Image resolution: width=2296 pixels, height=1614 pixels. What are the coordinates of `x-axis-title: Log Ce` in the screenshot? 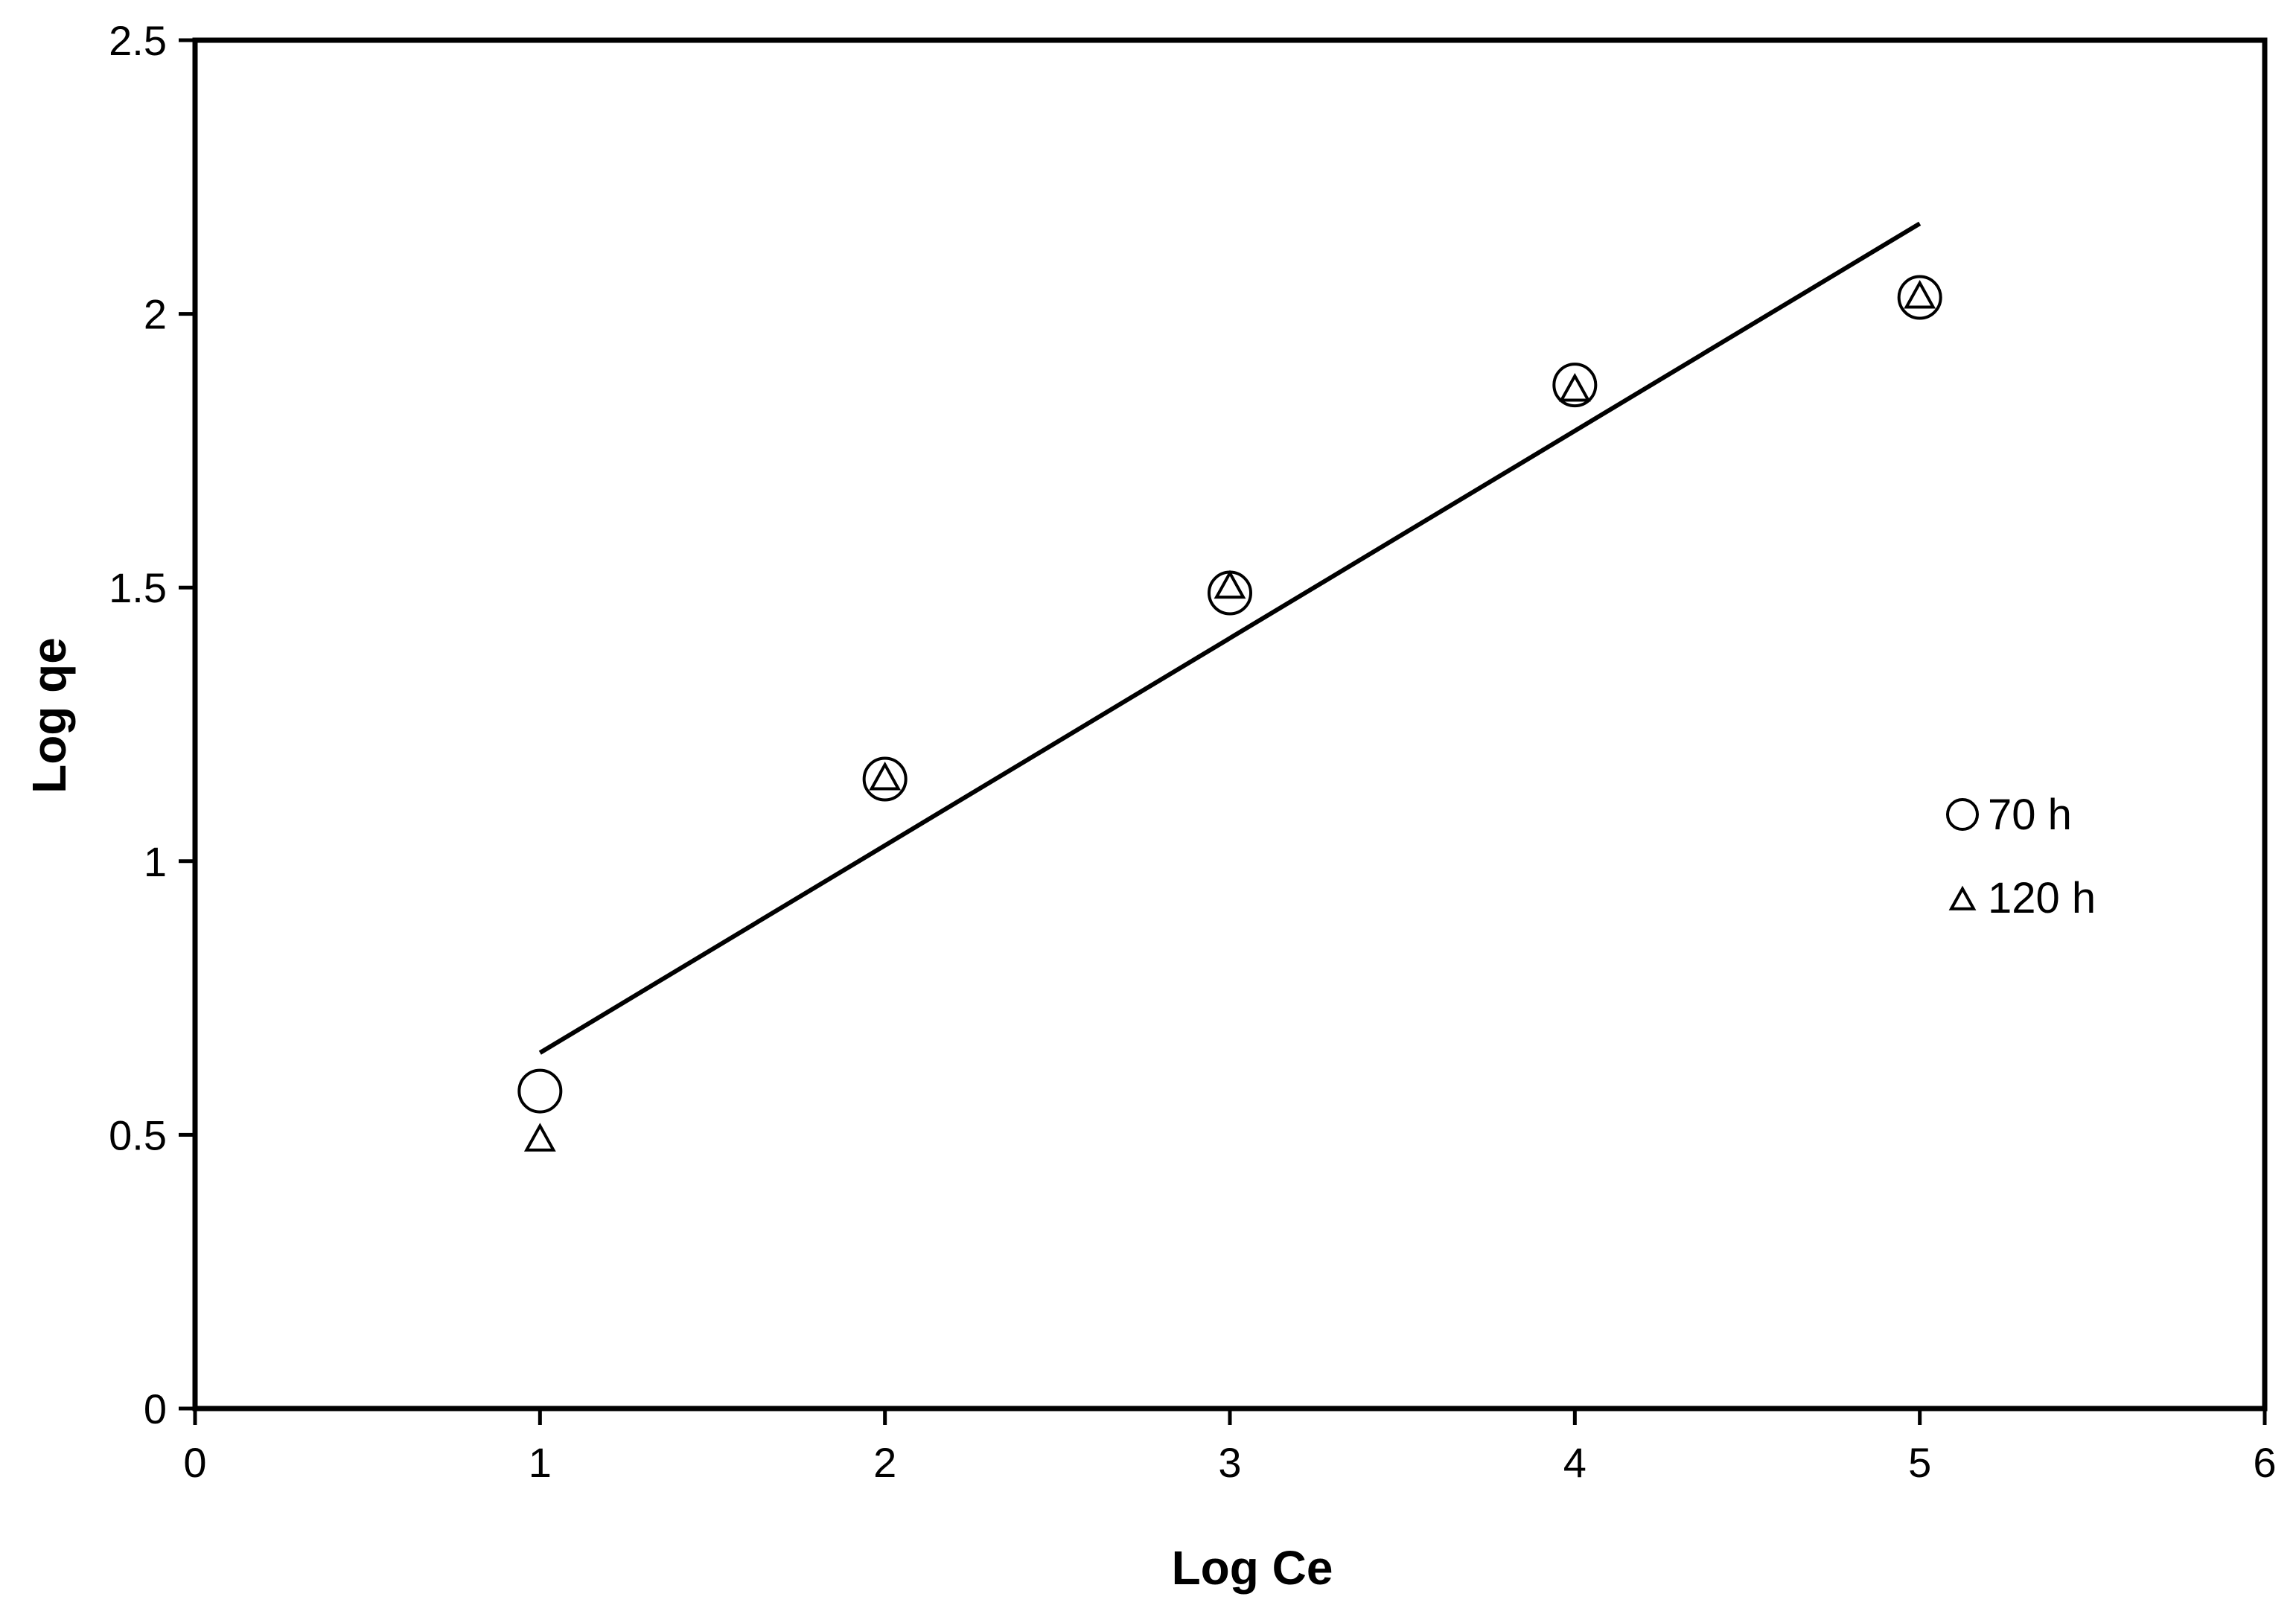 It's located at (1252, 1568).